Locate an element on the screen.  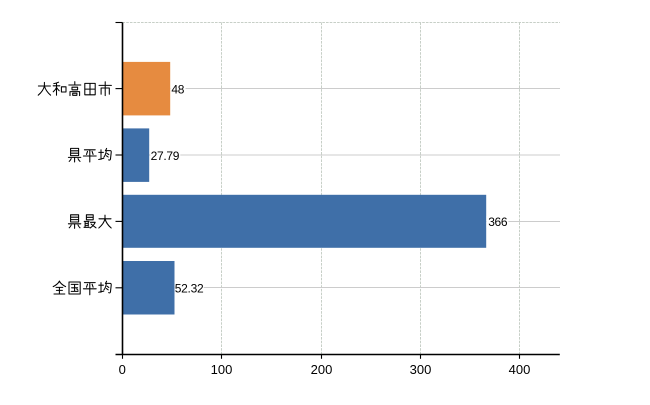
svg-text: 400 is located at coordinates (520, 369).